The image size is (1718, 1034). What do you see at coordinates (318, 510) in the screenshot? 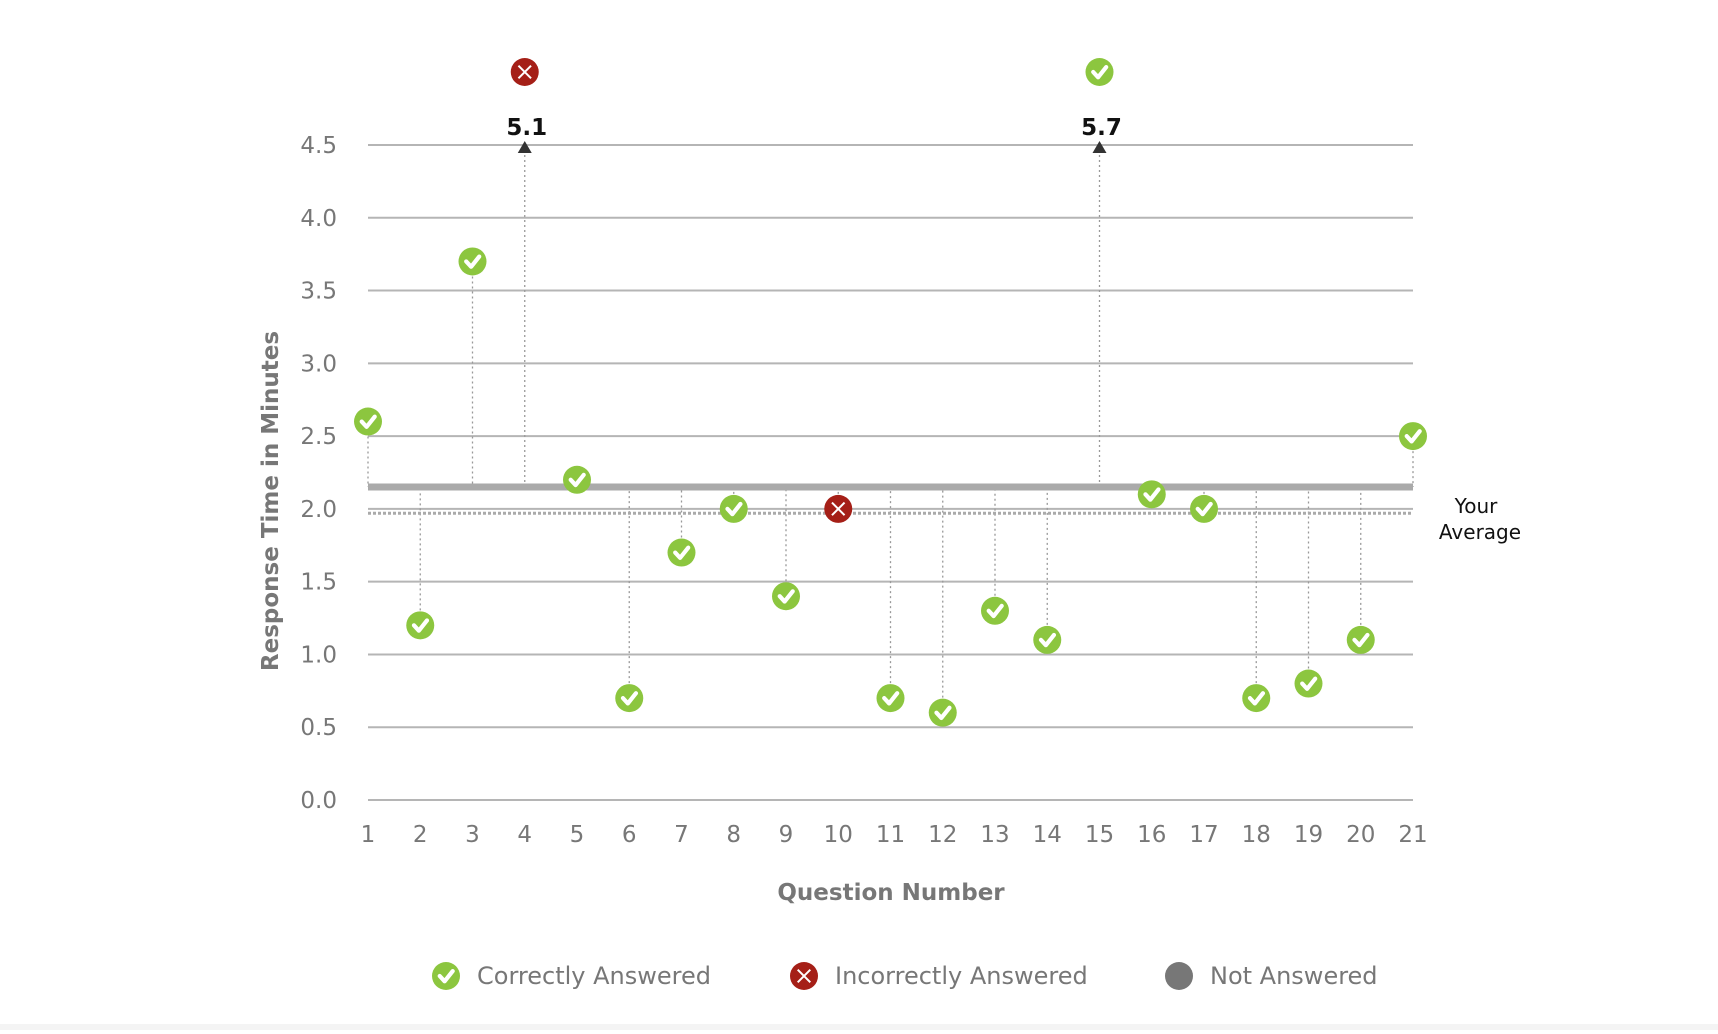
I see `y-tick-label: 2.0` at bounding box center [318, 510].